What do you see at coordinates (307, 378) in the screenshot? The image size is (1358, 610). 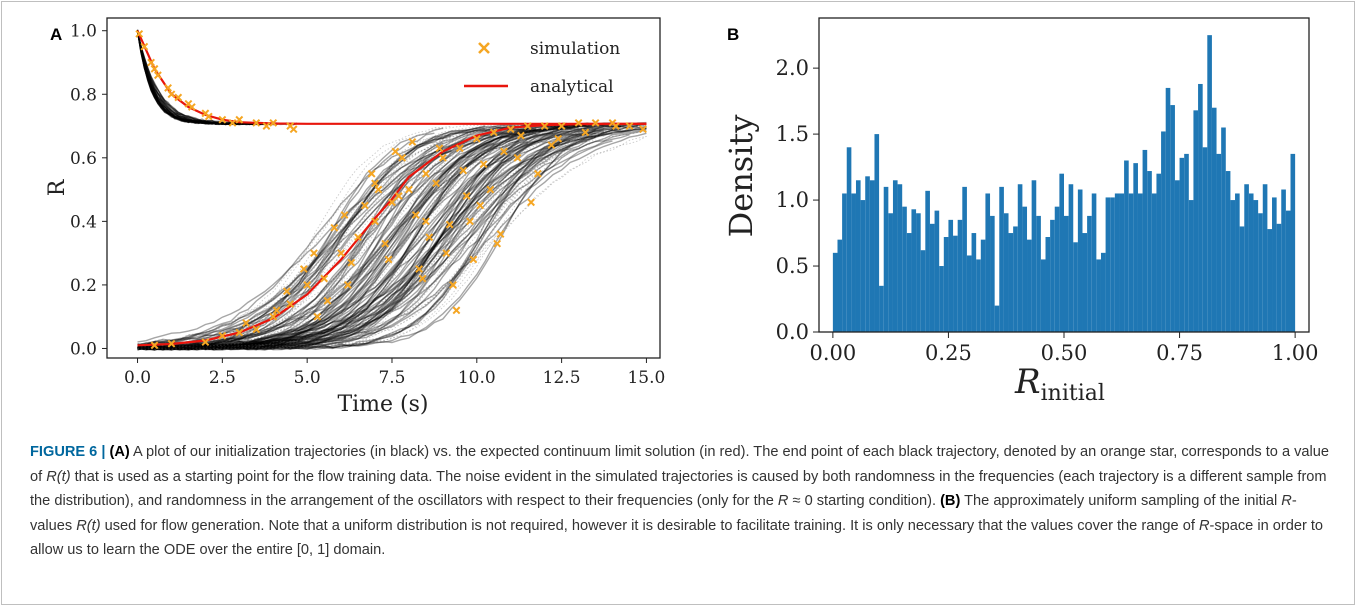 I see `x-tick-label: 5.0` at bounding box center [307, 378].